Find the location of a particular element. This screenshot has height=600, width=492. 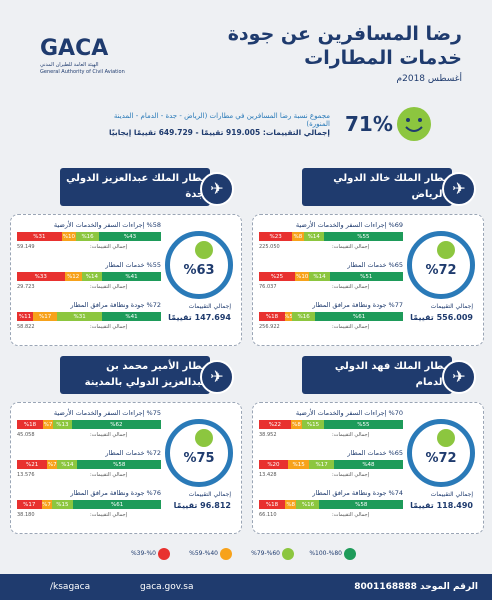

footer-bar is located at coordinates (246, 587).